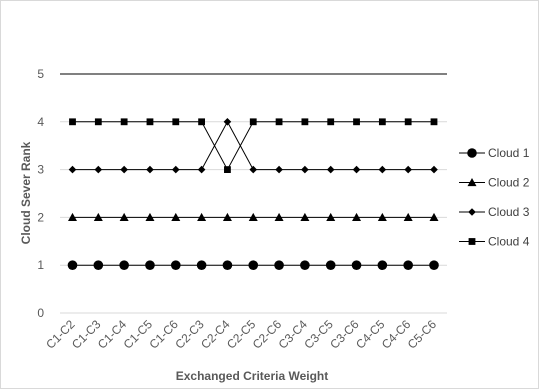 The width and height of the screenshot is (539, 389). I want to click on cloud-4-legend-marker, so click(472, 241).